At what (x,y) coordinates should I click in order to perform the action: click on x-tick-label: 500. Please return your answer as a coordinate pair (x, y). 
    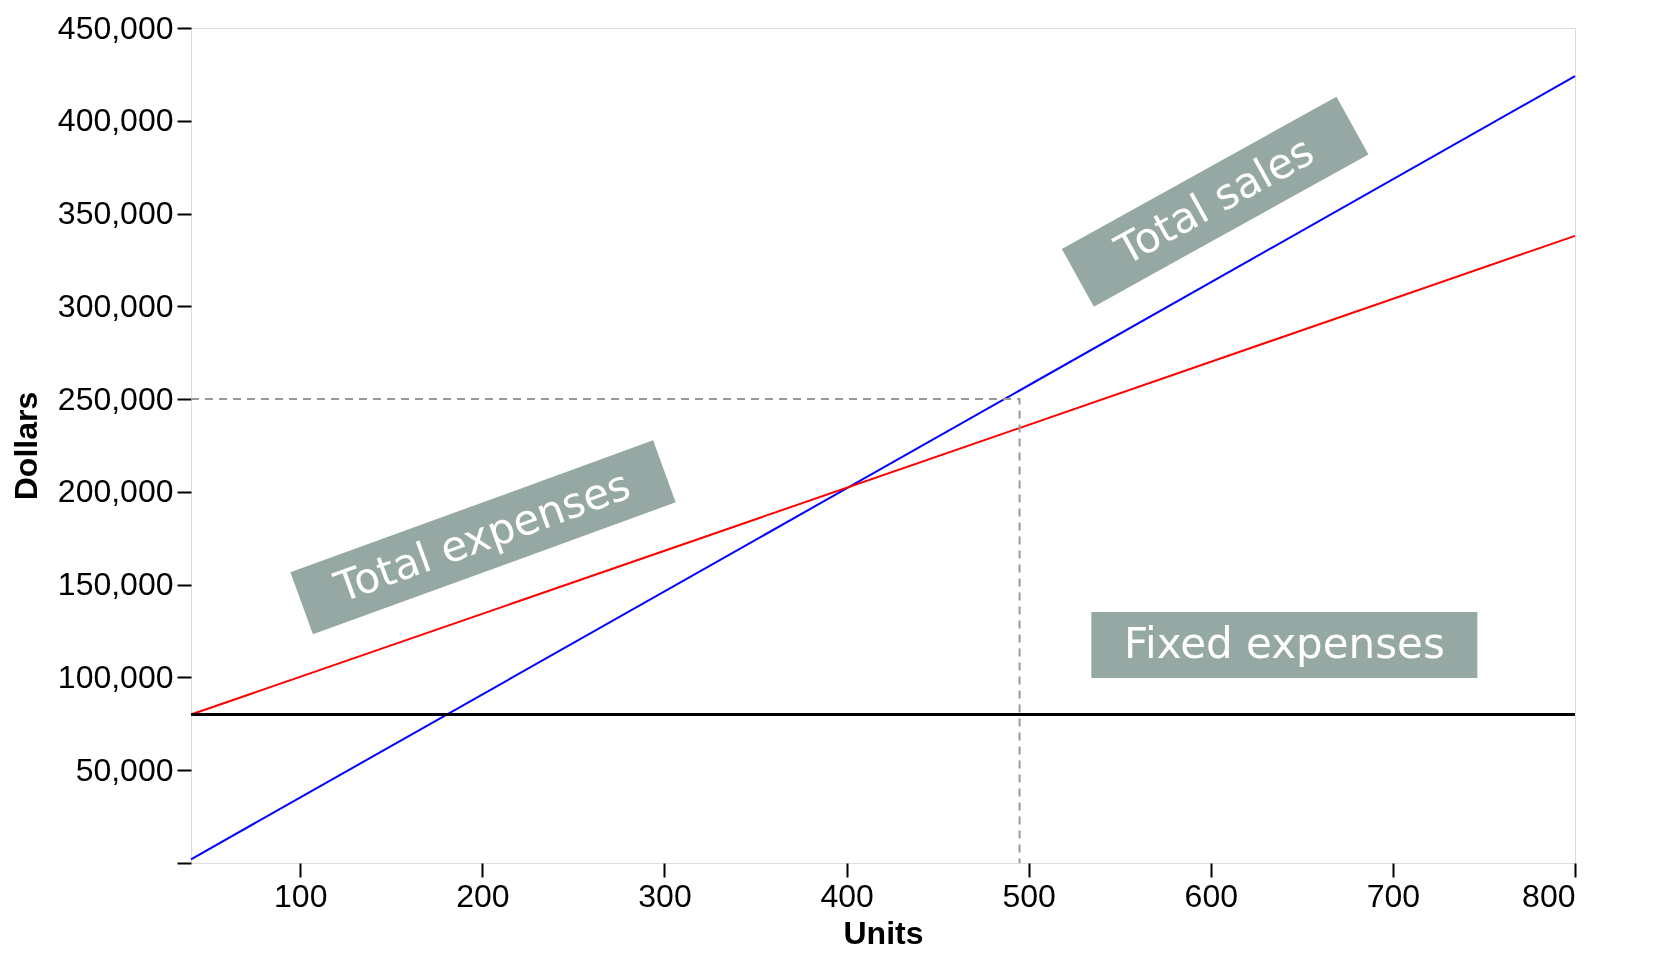
    Looking at the image, I should click on (1029, 895).